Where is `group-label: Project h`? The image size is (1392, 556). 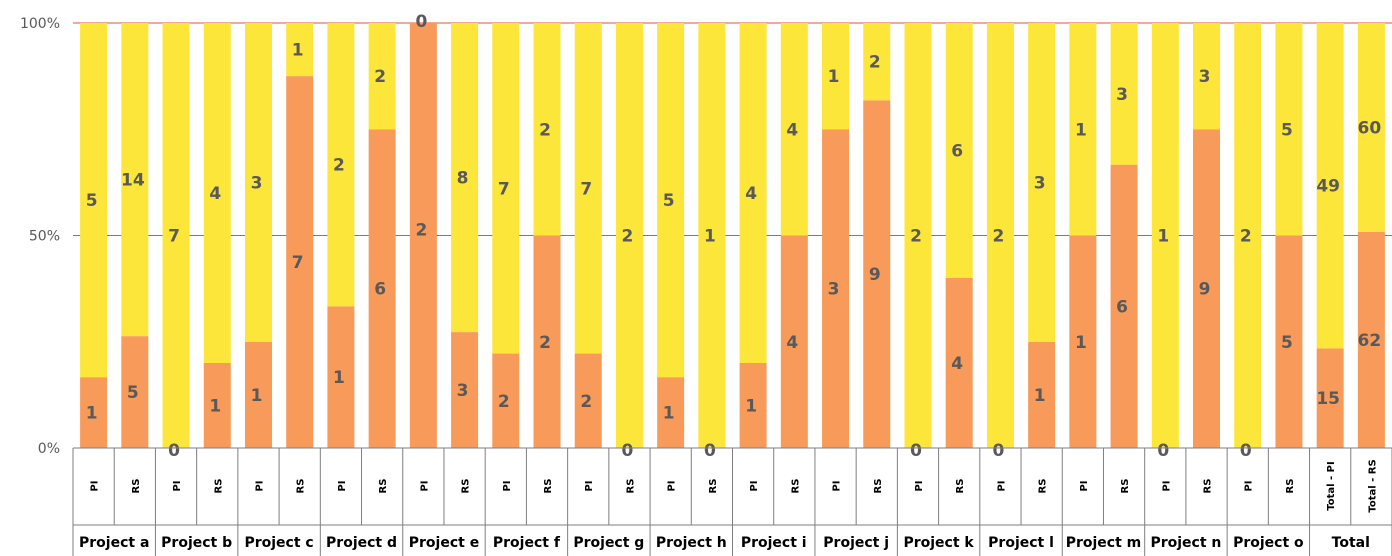 group-label: Project h is located at coordinates (691, 543).